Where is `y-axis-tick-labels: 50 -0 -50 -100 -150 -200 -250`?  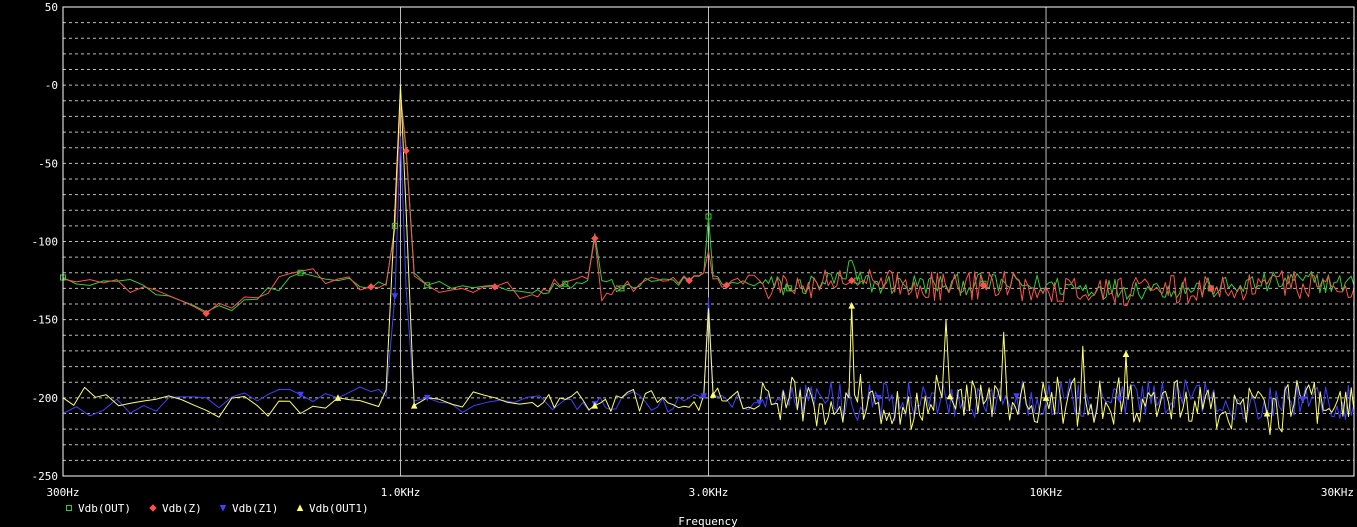
y-axis-tick-labels: 50 -0 -50 -100 -150 -200 -250 is located at coordinates (45, 242).